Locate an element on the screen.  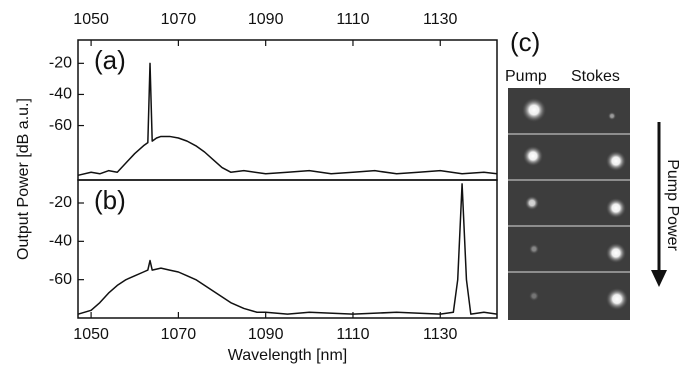
frame-separators is located at coordinates (569, 203).